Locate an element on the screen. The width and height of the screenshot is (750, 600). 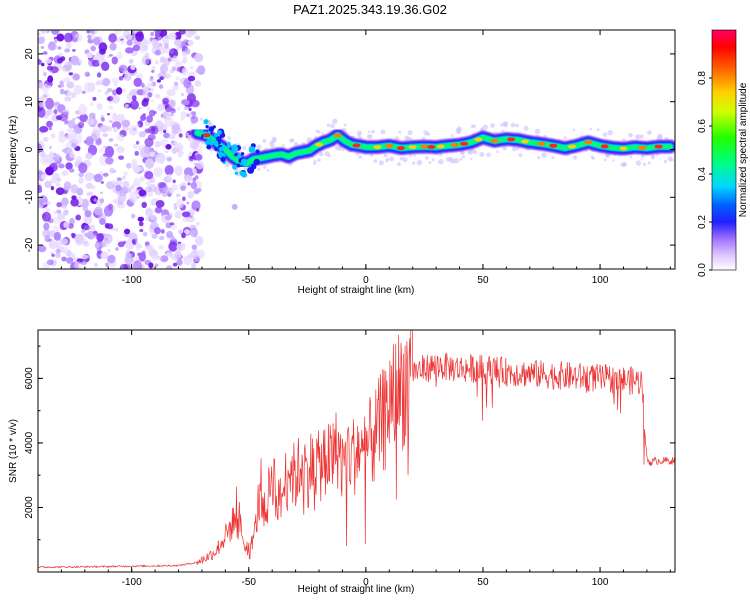
colorbar-ticks: 0.0 0.2 0.4 0.6 0.8 is located at coordinates (704, 174).